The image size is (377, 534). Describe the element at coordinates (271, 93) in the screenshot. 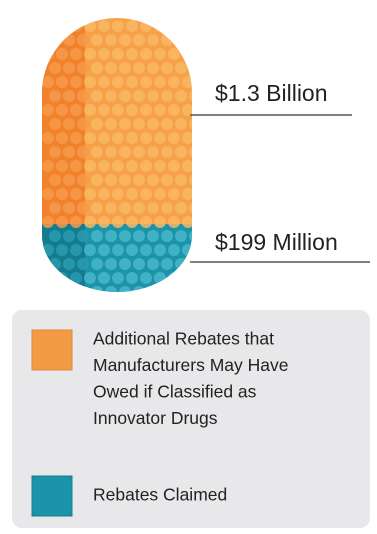

I see `upper-label: $1.3 Billion` at that location.